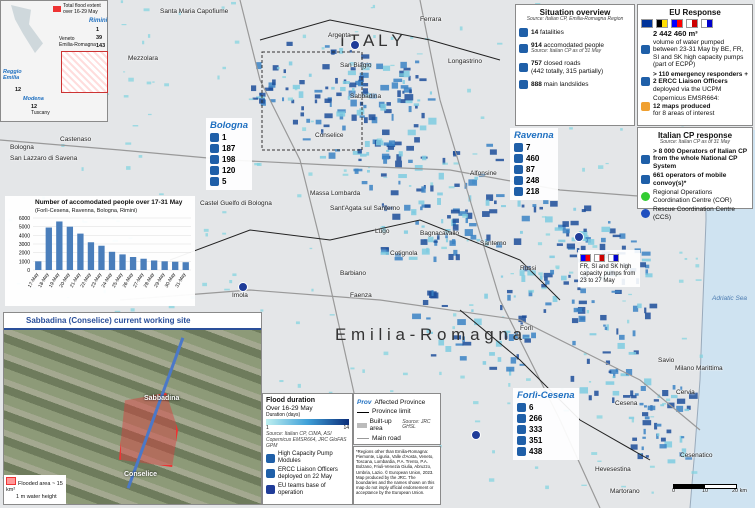  I want to click on responders-text: deployed via the UCPM, so click(687, 89).